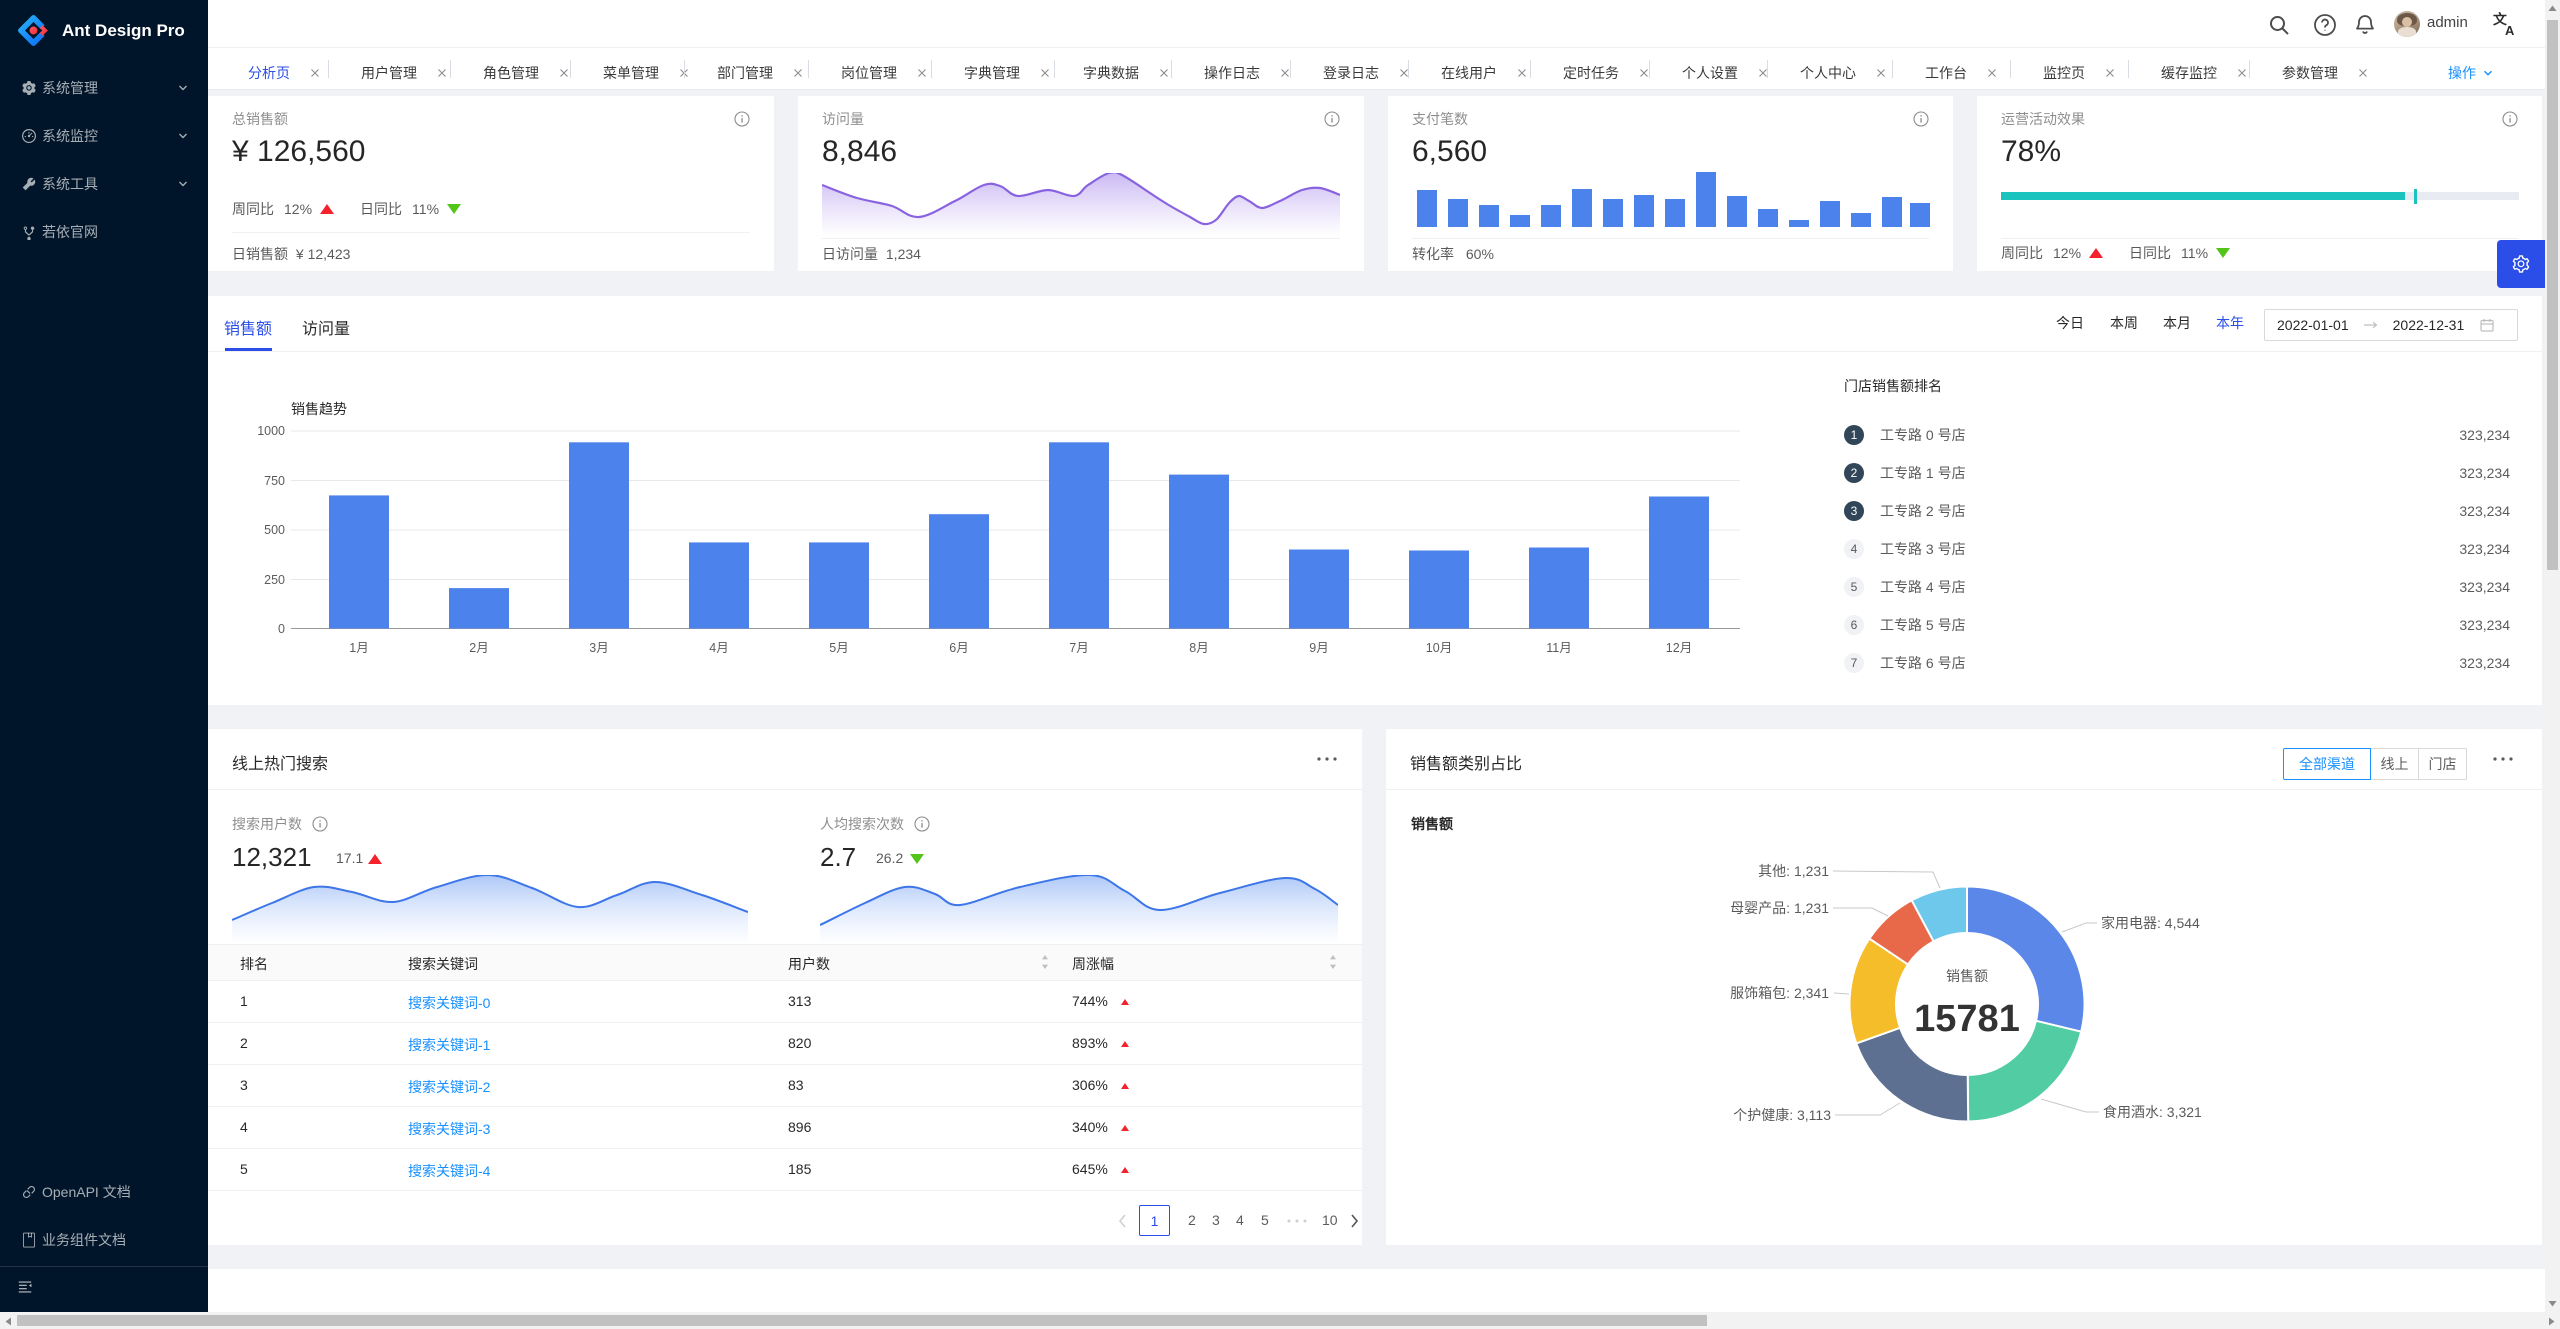  Describe the element at coordinates (2150, 923) in the screenshot. I see `svg-text: 家用电器: 4,544` at that location.